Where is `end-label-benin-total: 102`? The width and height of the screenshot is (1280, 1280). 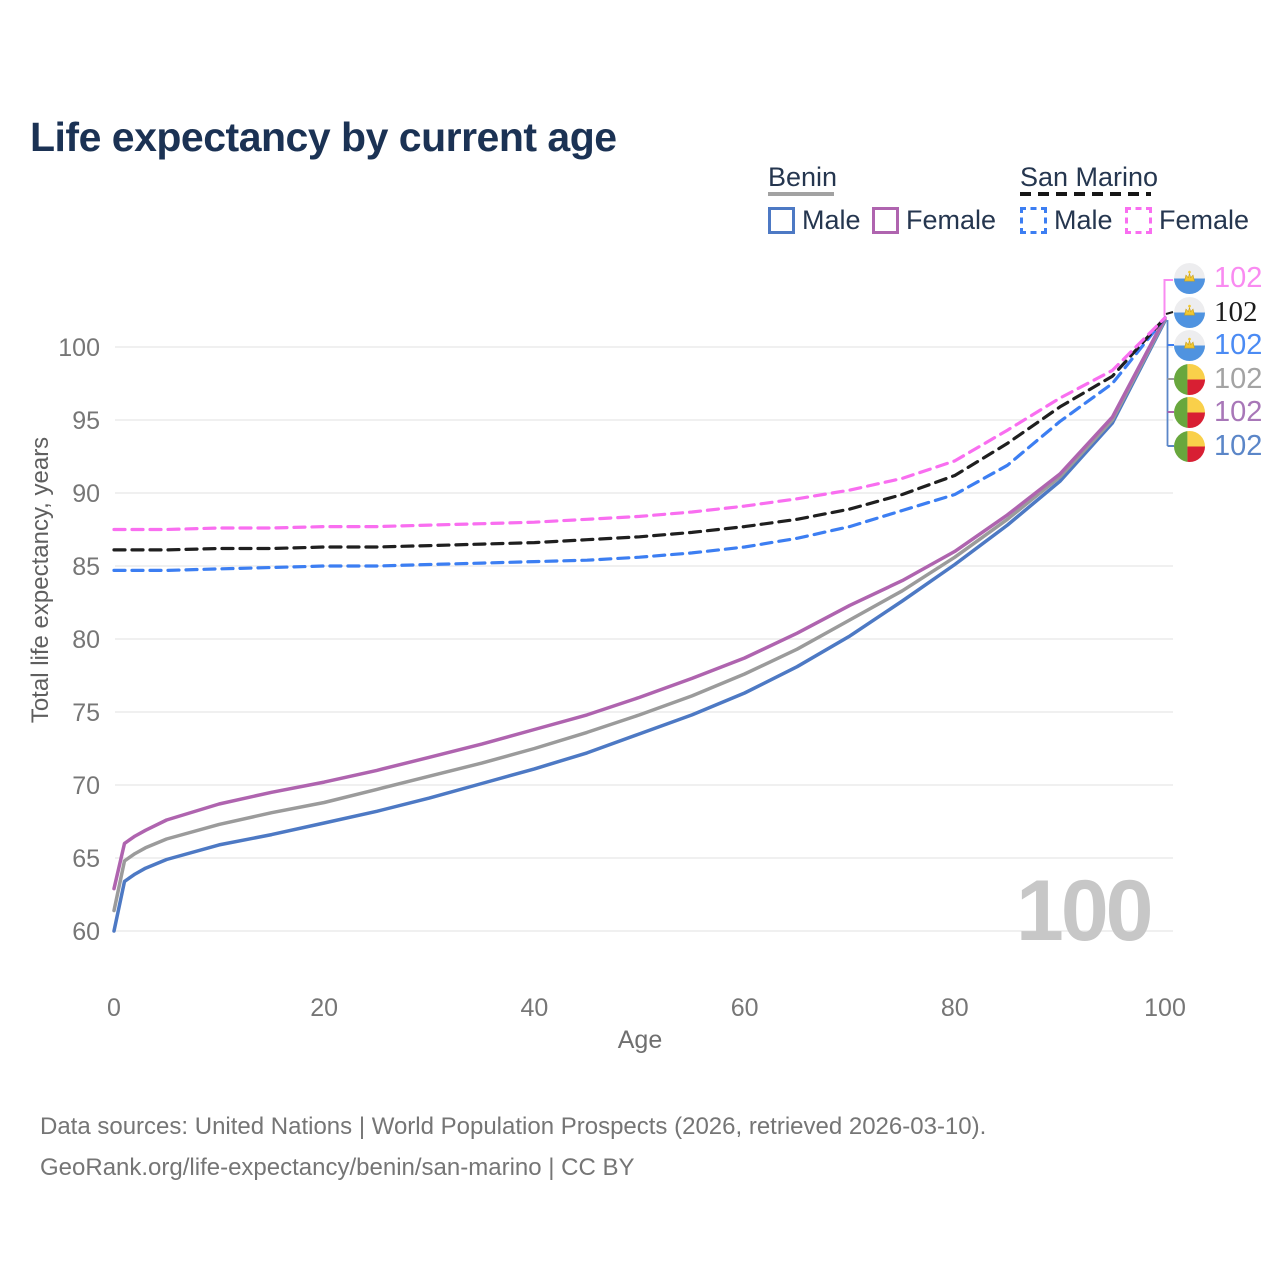 end-label-benin-total: 102 is located at coordinates (1218, 379).